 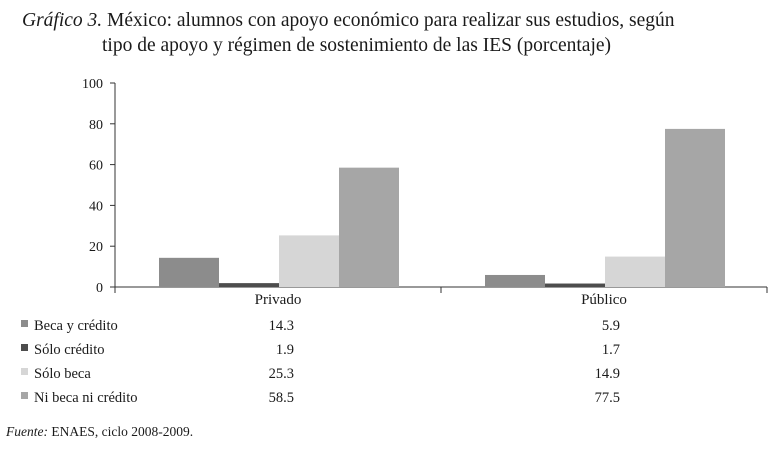 What do you see at coordinates (96, 206) in the screenshot?
I see `y-tick-label: 40` at bounding box center [96, 206].